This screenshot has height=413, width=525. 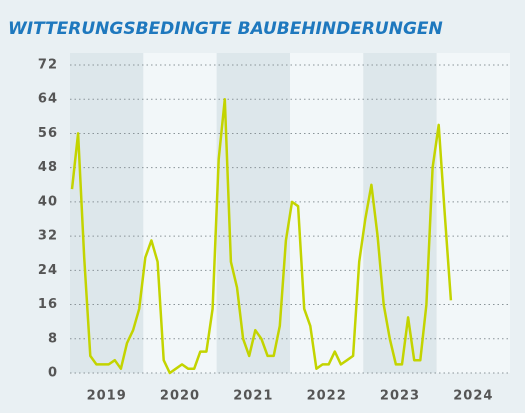 What do you see at coordinates (327, 396) in the screenshot?
I see `x-tick-label: 2022` at bounding box center [327, 396].